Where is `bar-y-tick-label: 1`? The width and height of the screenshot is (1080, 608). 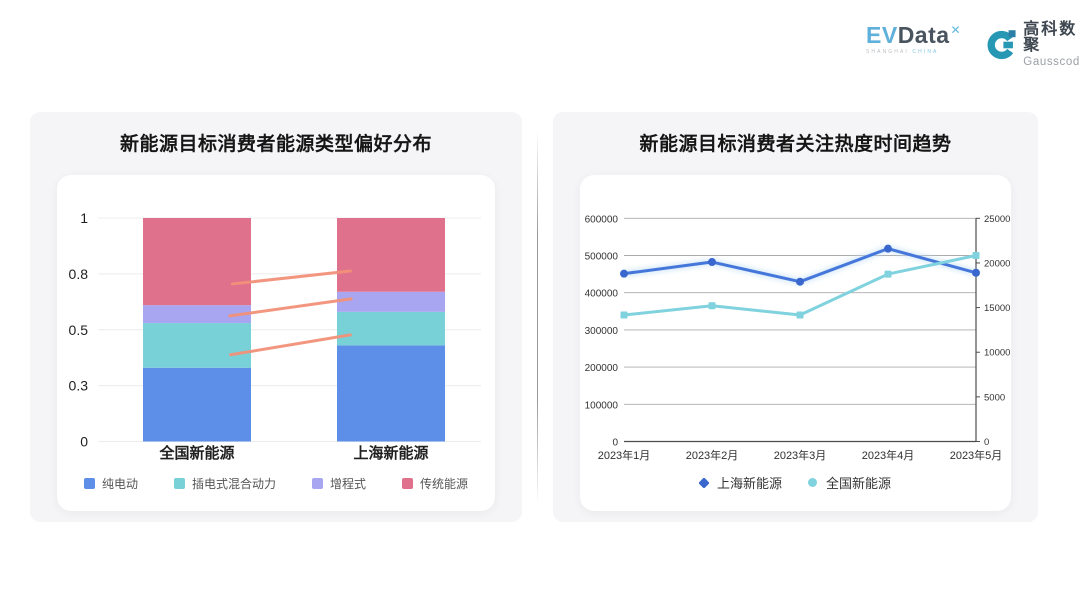 bar-y-tick-label: 1 is located at coordinates (84, 218).